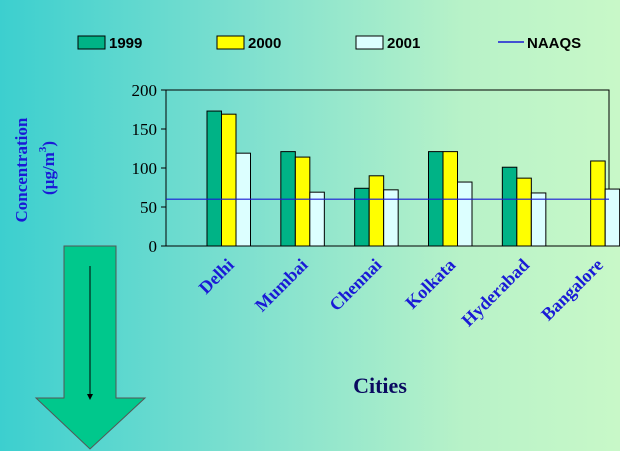 The image size is (620, 451). What do you see at coordinates (21, 169) in the screenshot?
I see `y-axis-label-main: Concentration` at bounding box center [21, 169].